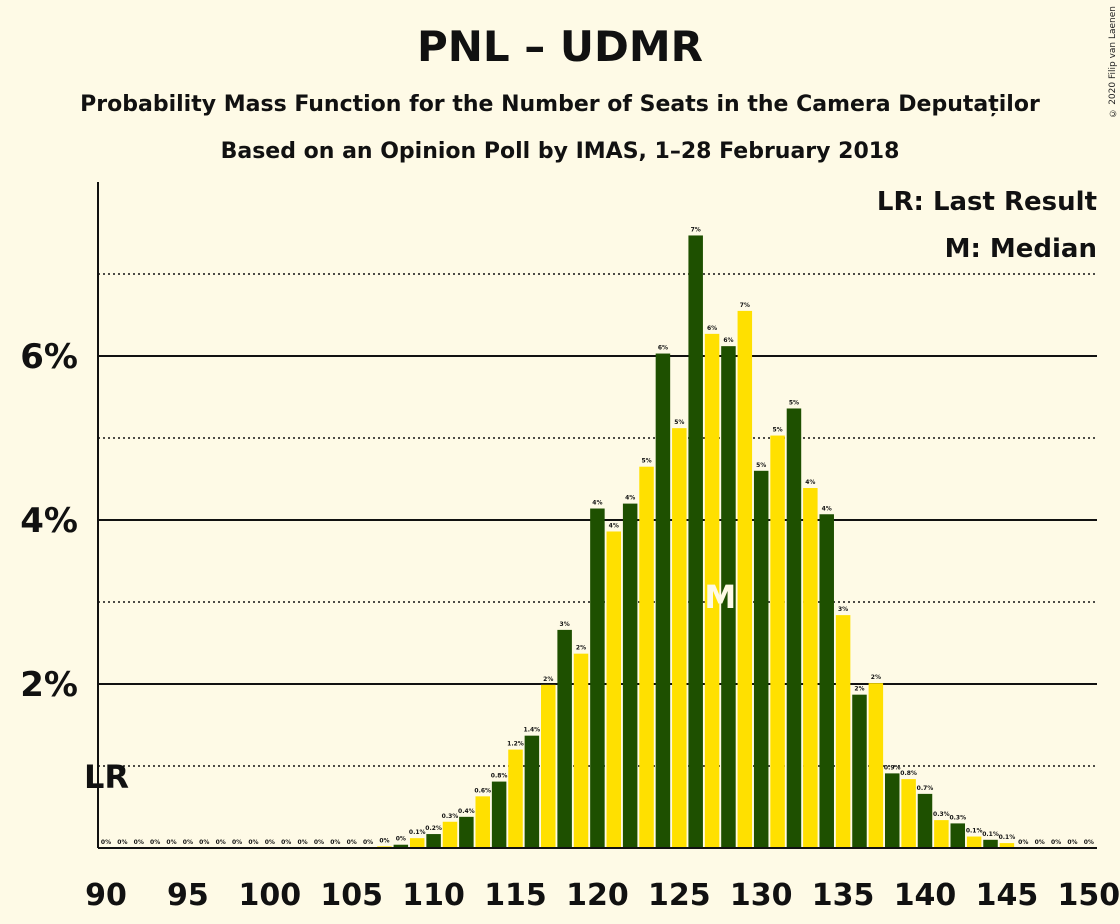 This screenshot has height=924, width=1120. I want to click on legend-last-result: LR: Last Result, so click(987, 202).